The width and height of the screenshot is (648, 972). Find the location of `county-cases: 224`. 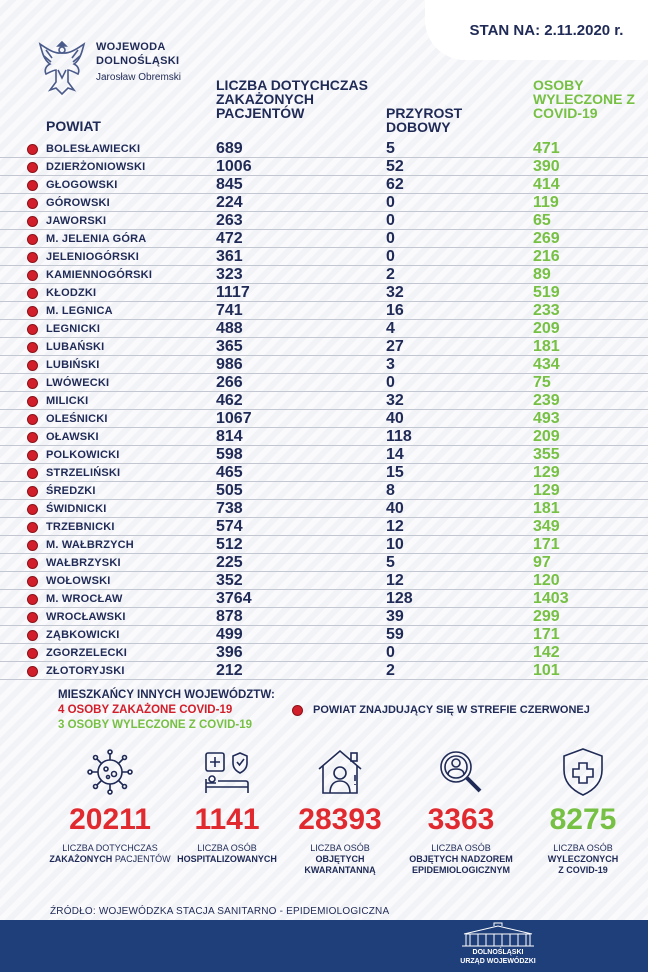

county-cases: 224 is located at coordinates (229, 202).